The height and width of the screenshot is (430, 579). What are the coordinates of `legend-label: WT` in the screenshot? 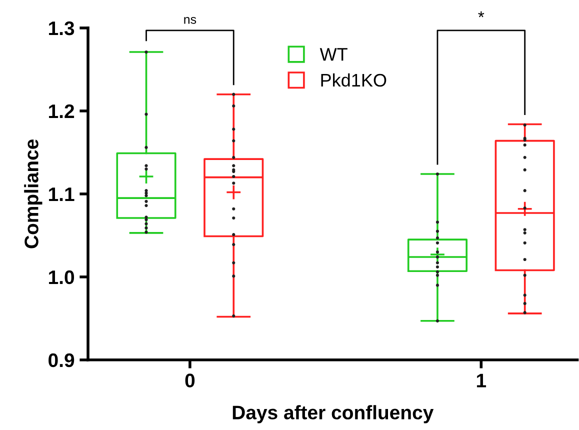 It's located at (334, 54).